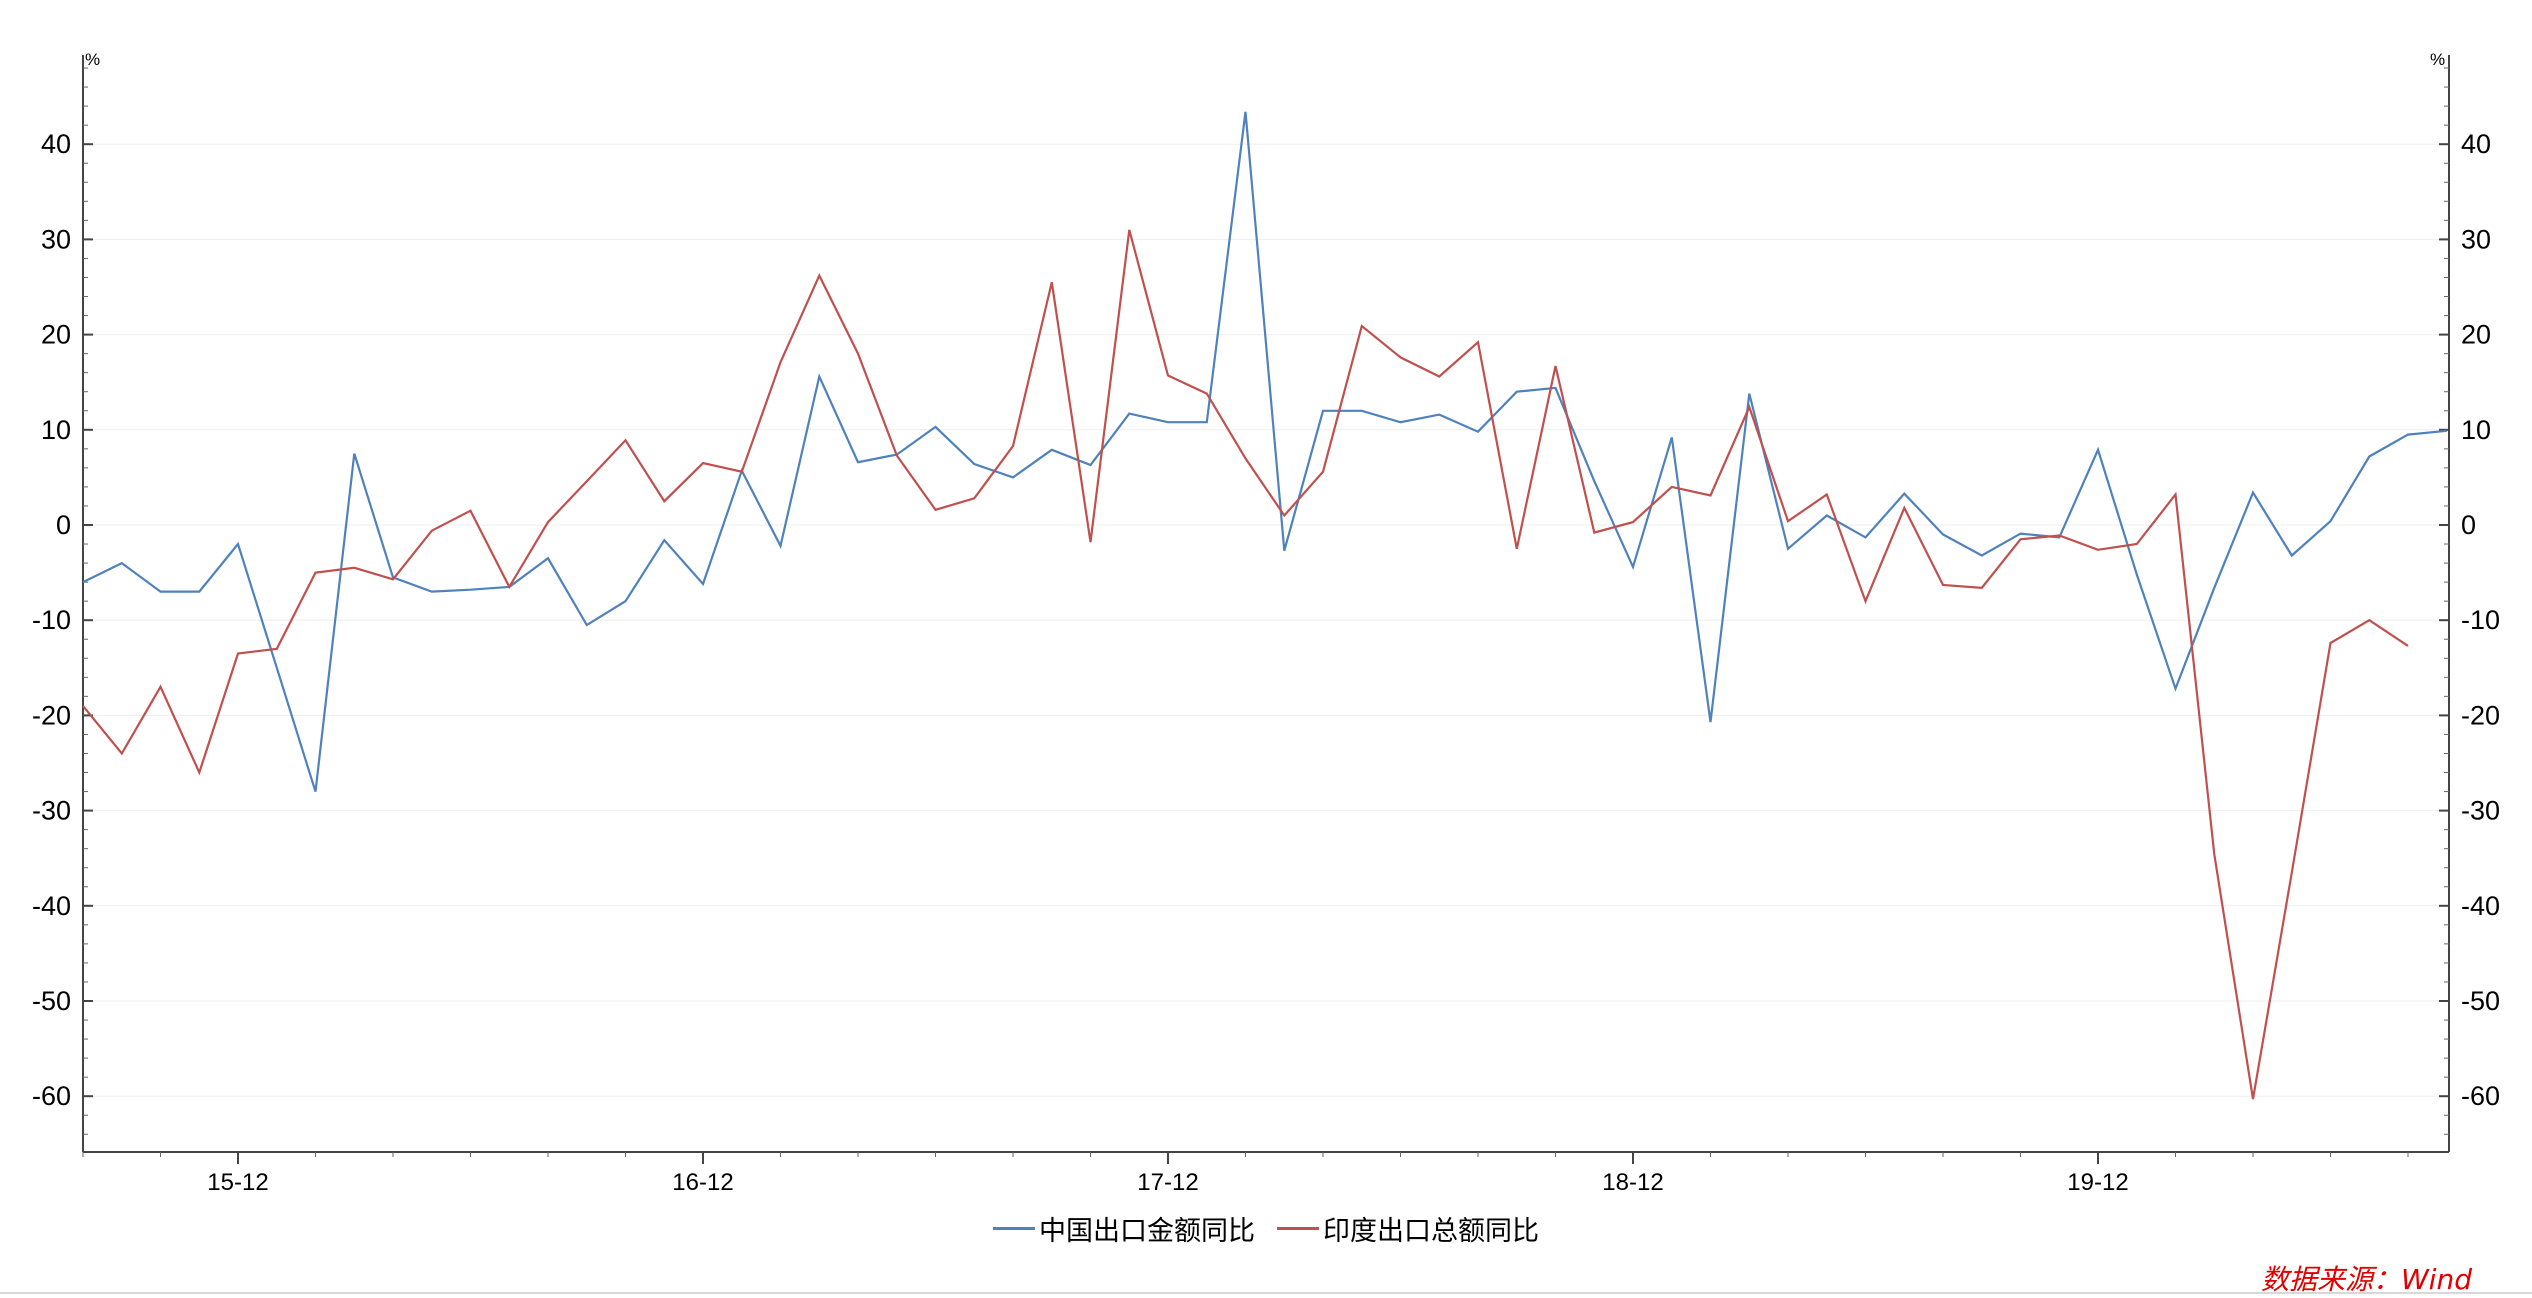 This screenshot has width=2532, height=1298. I want to click on y-tick-label-left: -60, so click(51, 1096).